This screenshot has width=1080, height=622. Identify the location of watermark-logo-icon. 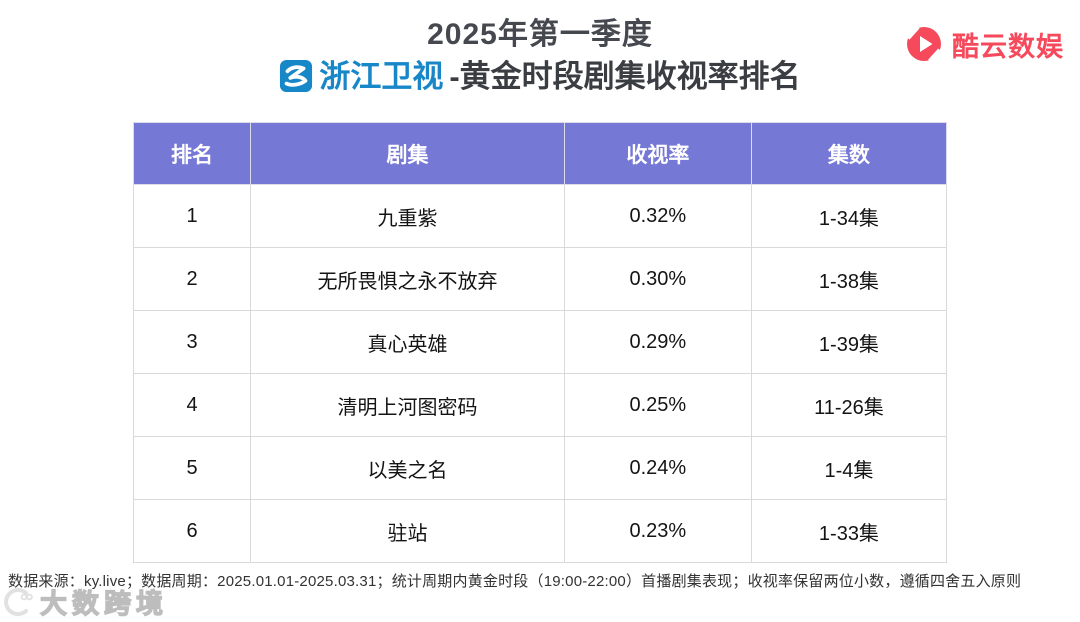
(19, 602).